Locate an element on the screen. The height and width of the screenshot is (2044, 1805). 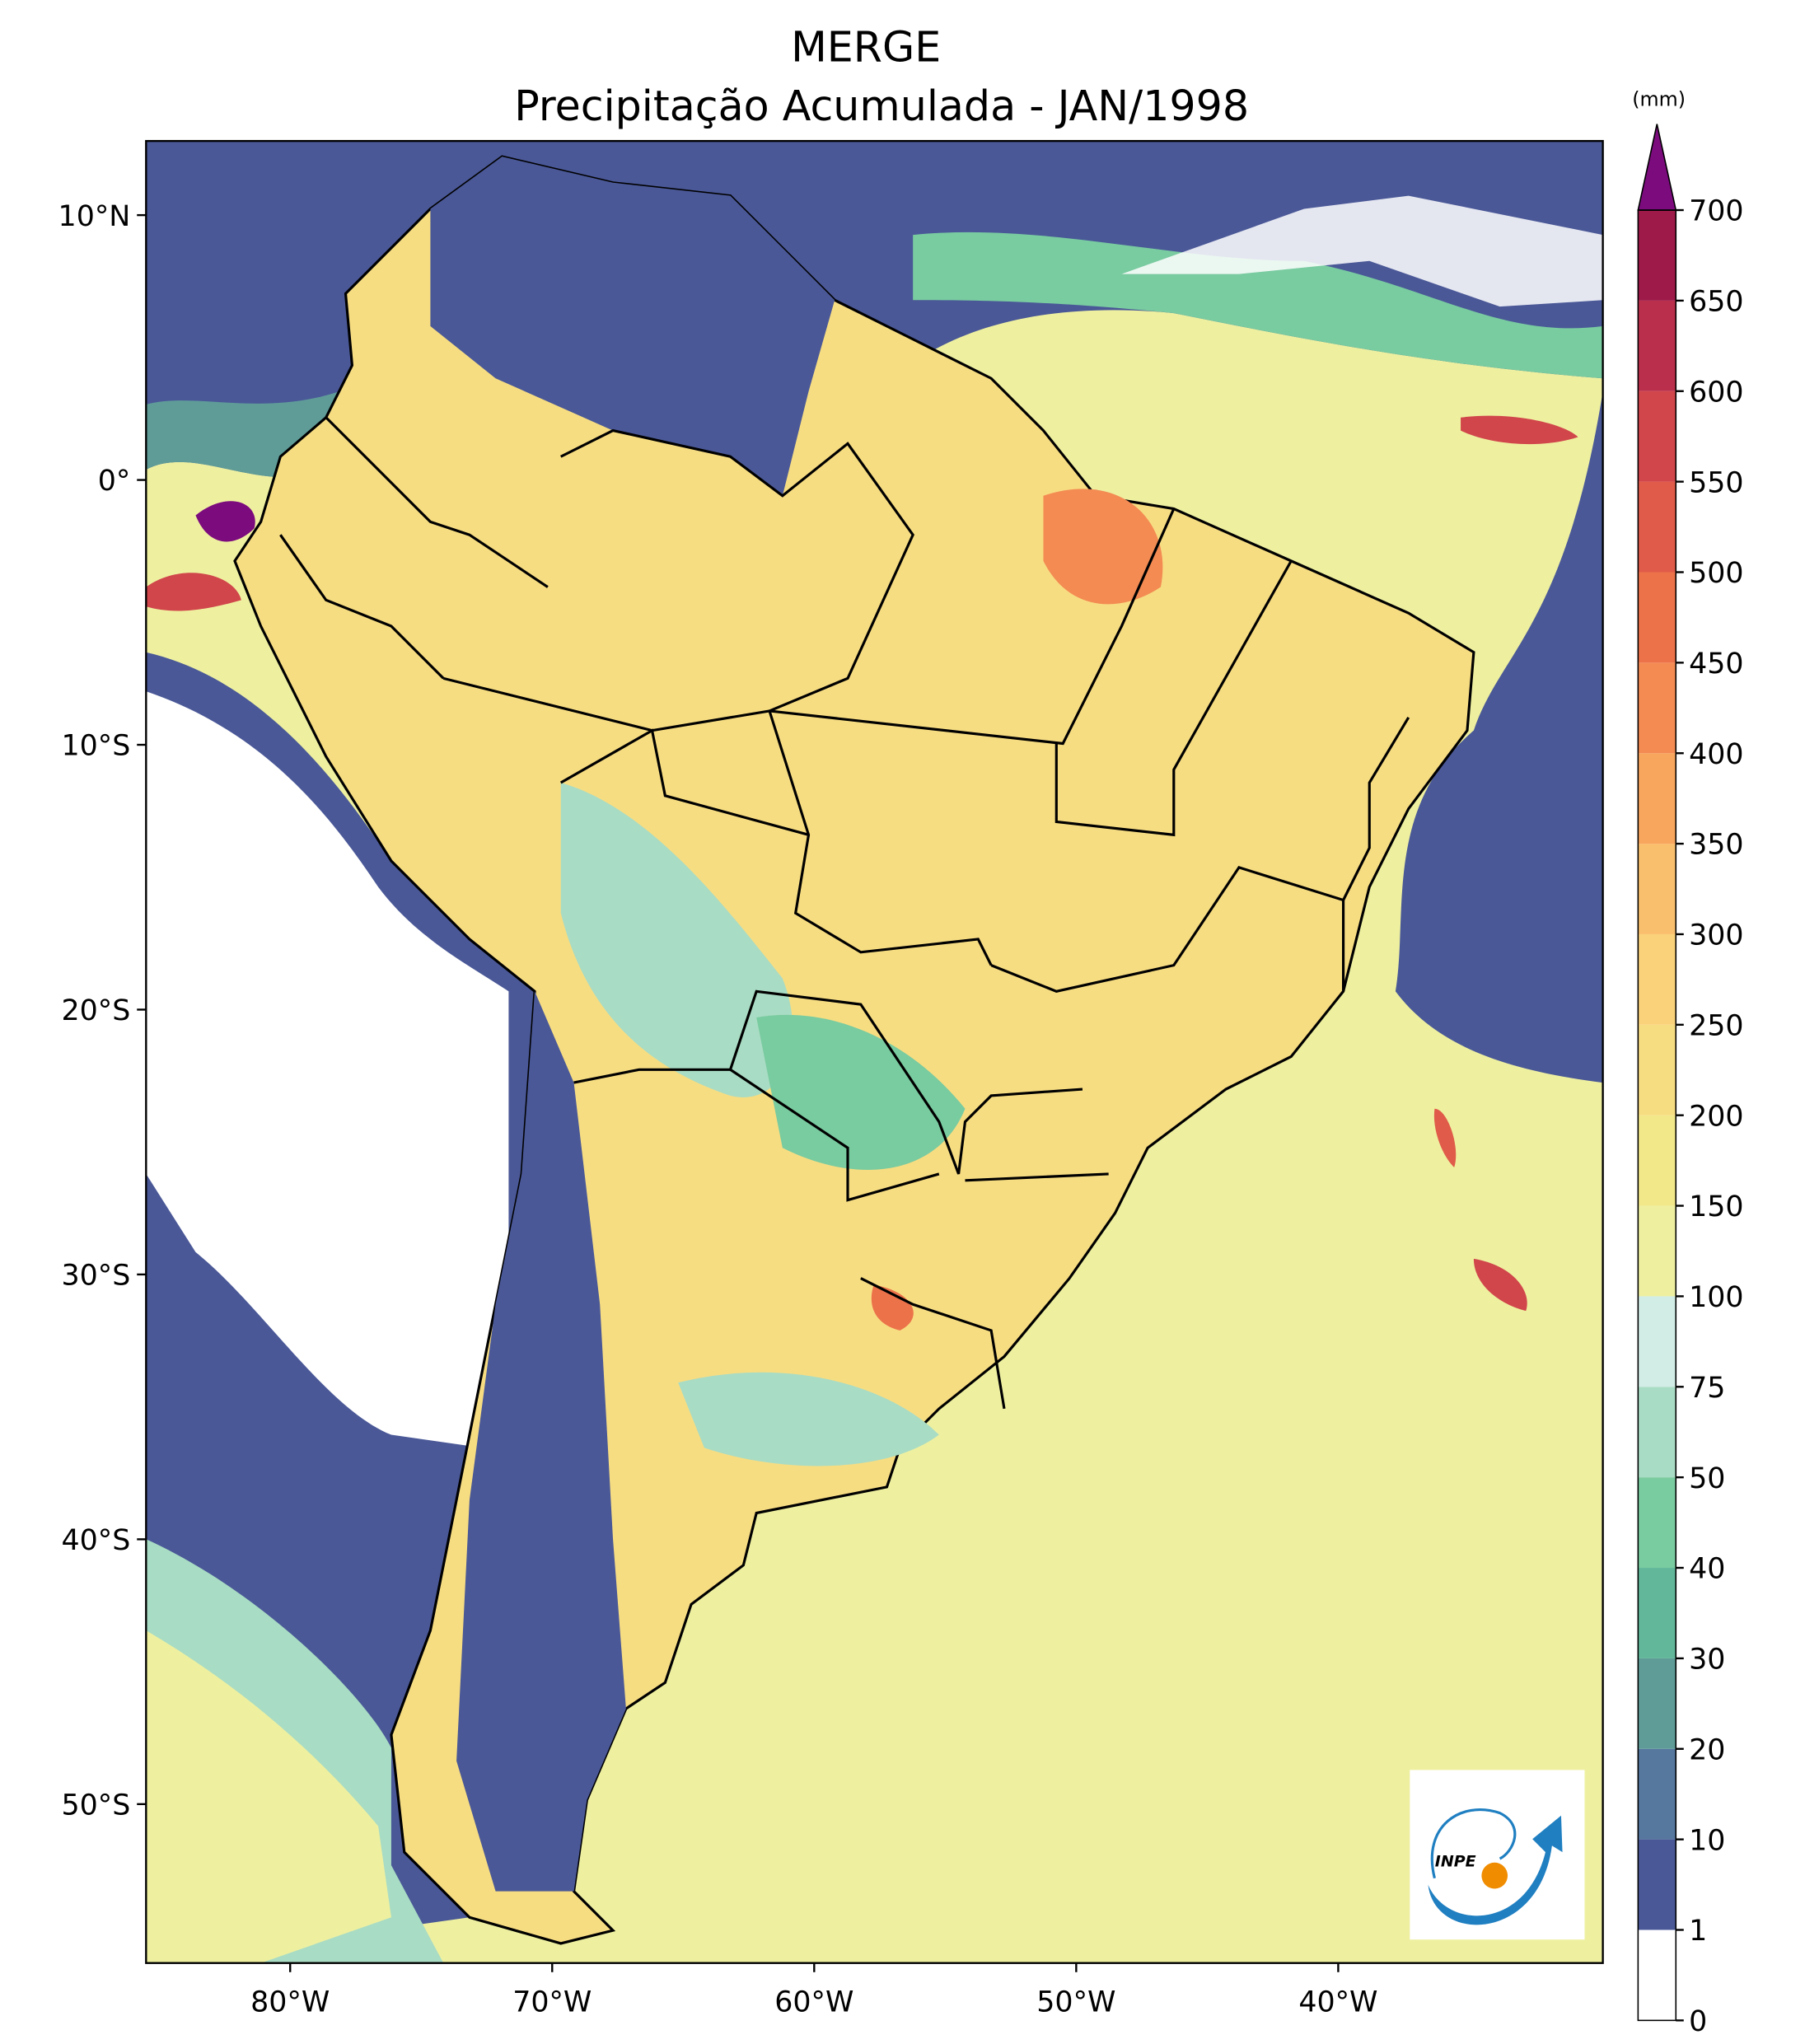
y-tick-label: 10°S is located at coordinates (96, 746).